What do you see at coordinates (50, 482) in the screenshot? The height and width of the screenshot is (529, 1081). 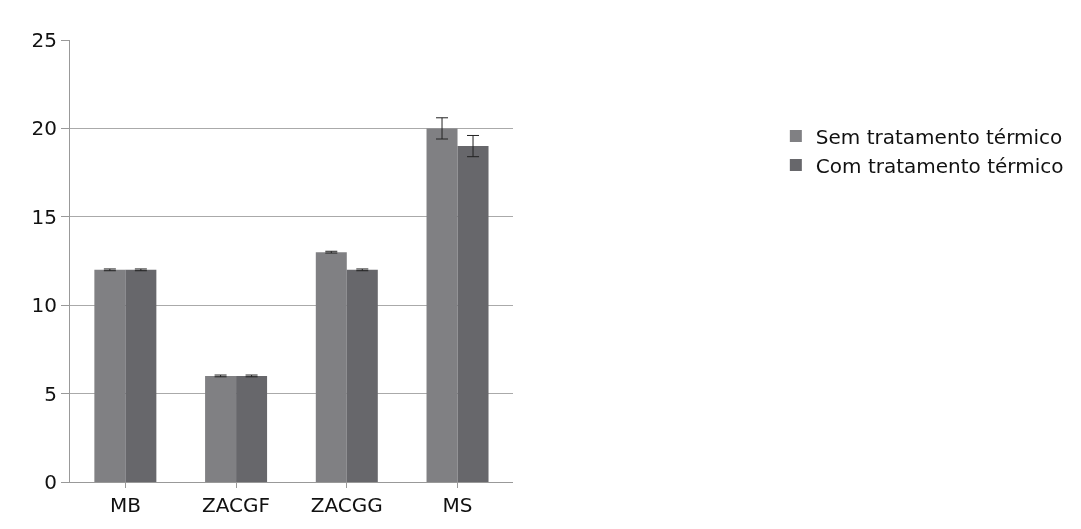 I see `y-tick-label: 0` at bounding box center [50, 482].